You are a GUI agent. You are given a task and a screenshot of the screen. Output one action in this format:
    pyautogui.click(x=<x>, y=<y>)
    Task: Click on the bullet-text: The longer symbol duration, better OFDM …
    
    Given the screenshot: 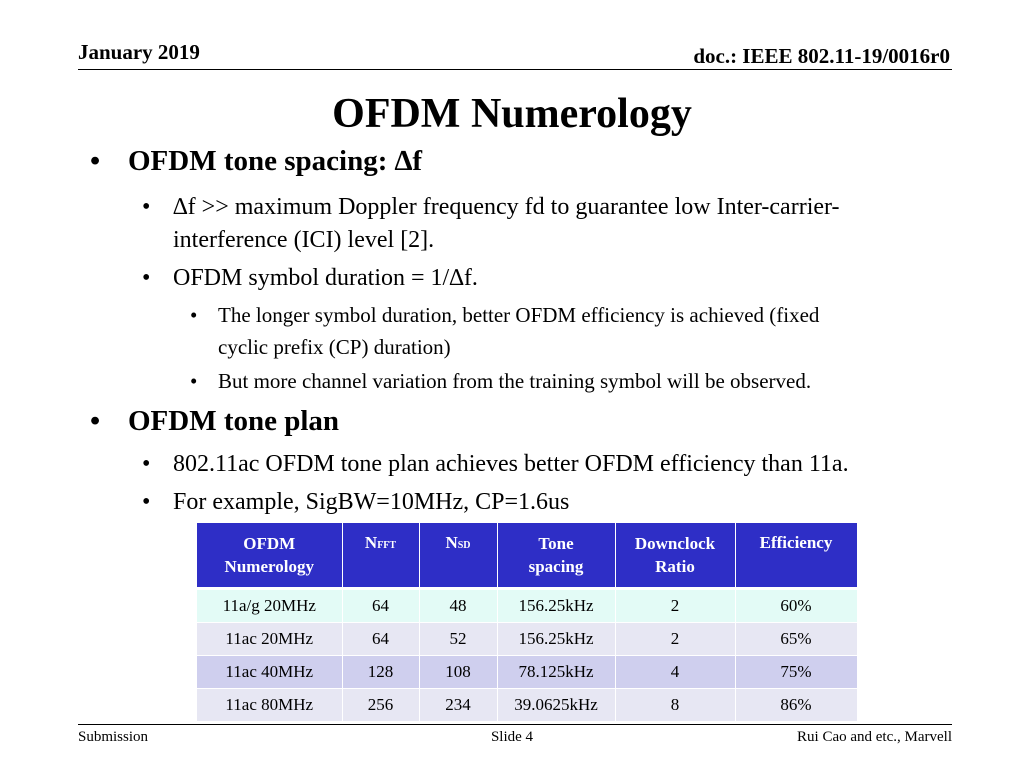 What is the action you would take?
    pyautogui.click(x=519, y=315)
    